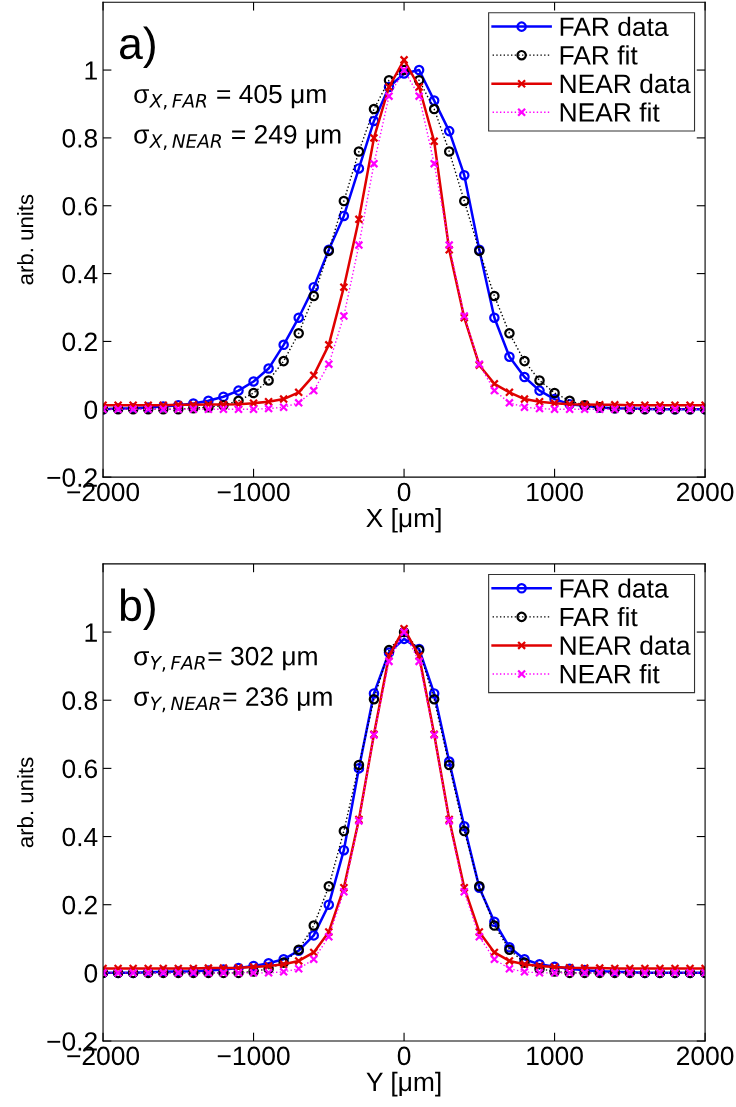 Image resolution: width=736 pixels, height=1107 pixels. Describe the element at coordinates (233, 700) in the screenshot. I see `annotation: σ$_{Y,NEAR}$= 236 μm` at that location.